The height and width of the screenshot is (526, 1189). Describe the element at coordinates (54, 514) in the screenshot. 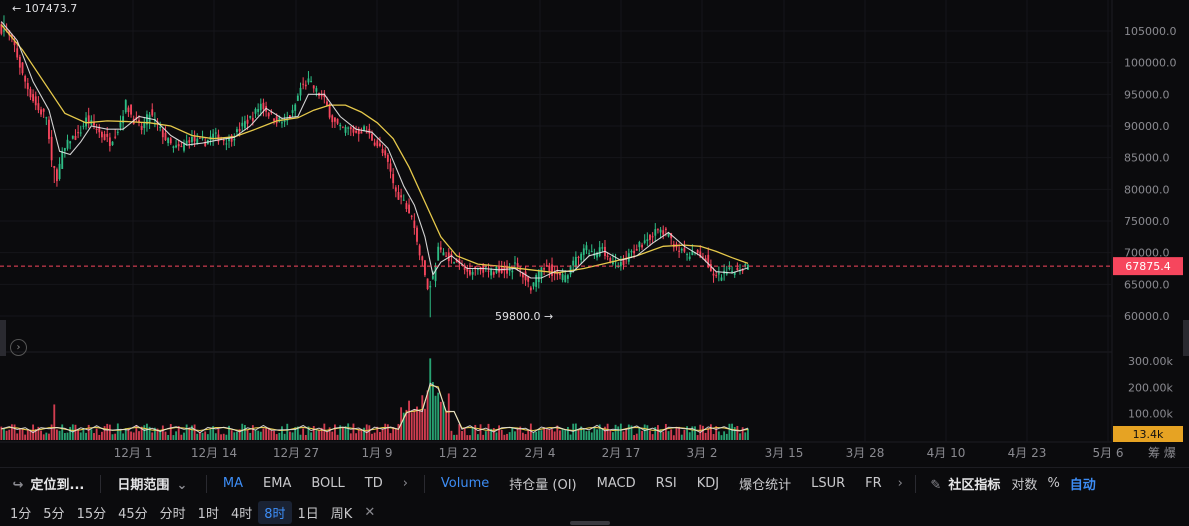

I see `interval-1: 5分` at that location.